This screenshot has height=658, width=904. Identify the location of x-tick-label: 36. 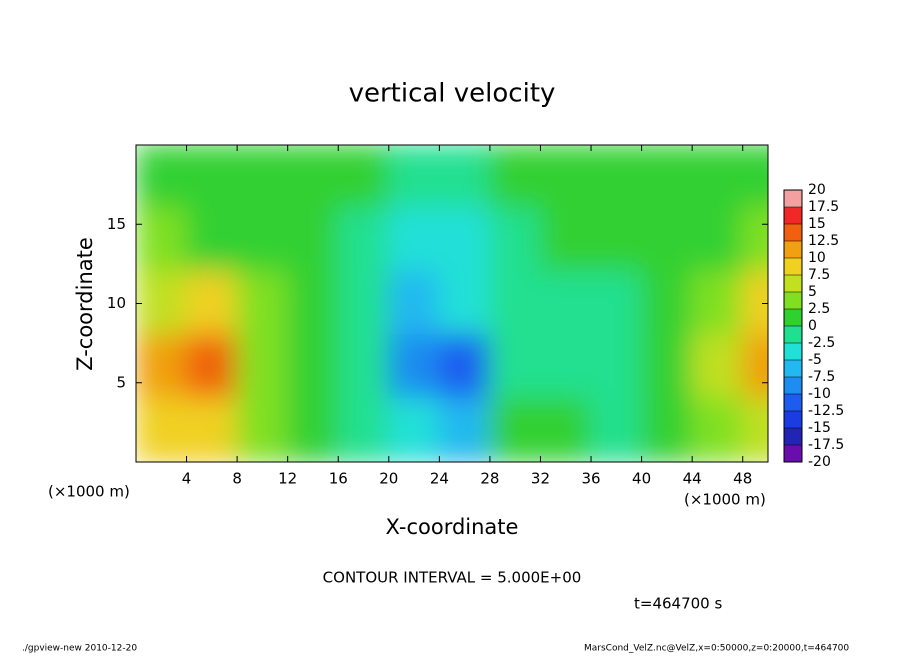
(590, 479).